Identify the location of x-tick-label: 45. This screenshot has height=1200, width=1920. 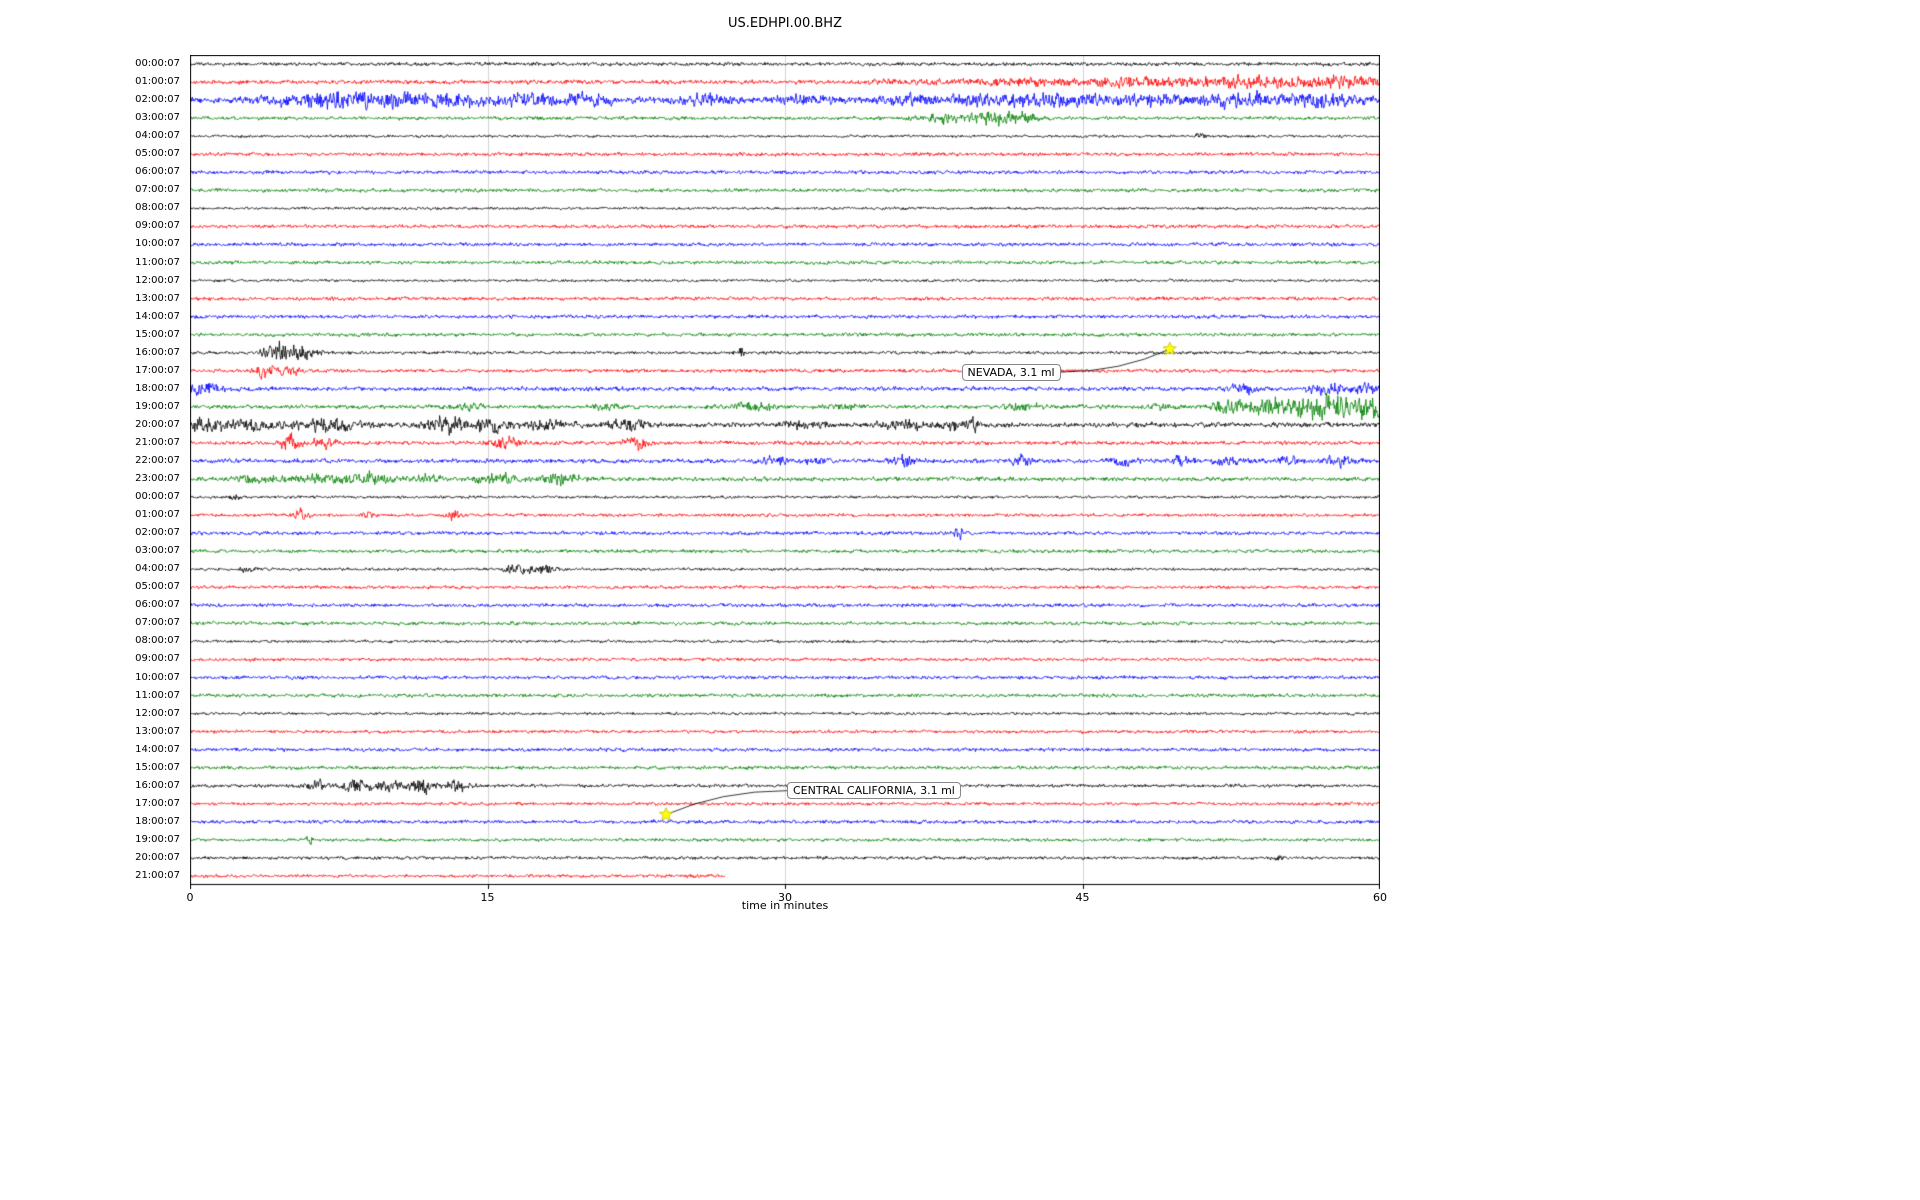
(1082, 897).